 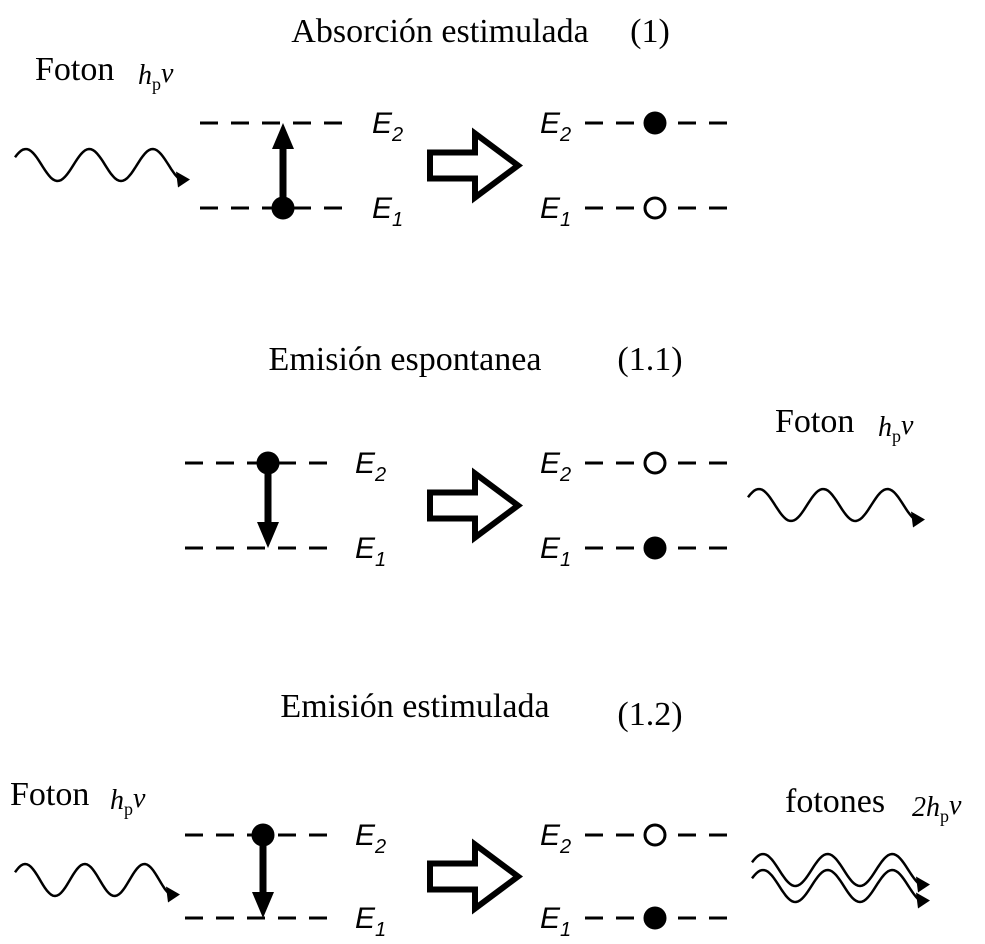 I want to click on photon-symbol: 2hpν, so click(x=937, y=808).